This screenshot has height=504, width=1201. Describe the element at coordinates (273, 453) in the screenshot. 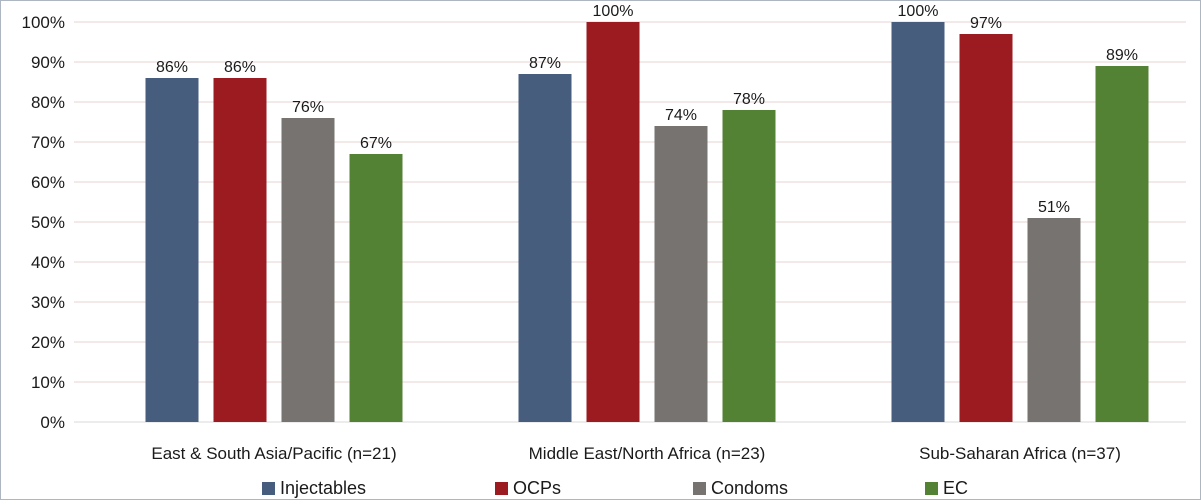

I see `category-label: East & South Asia/Pacific (n=21)` at that location.